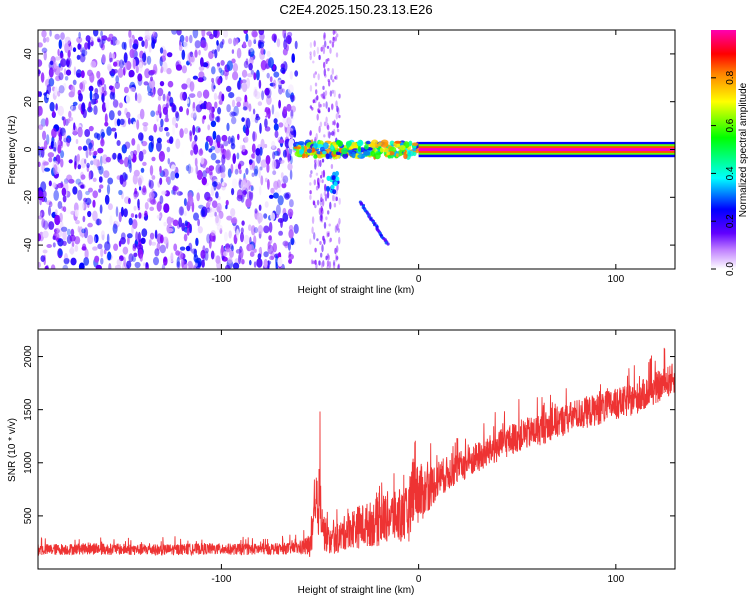 This screenshot has width=750, height=600. Describe the element at coordinates (356, 290) in the screenshot. I see `spectrogram-x-label: Height of straight line (km)` at that location.